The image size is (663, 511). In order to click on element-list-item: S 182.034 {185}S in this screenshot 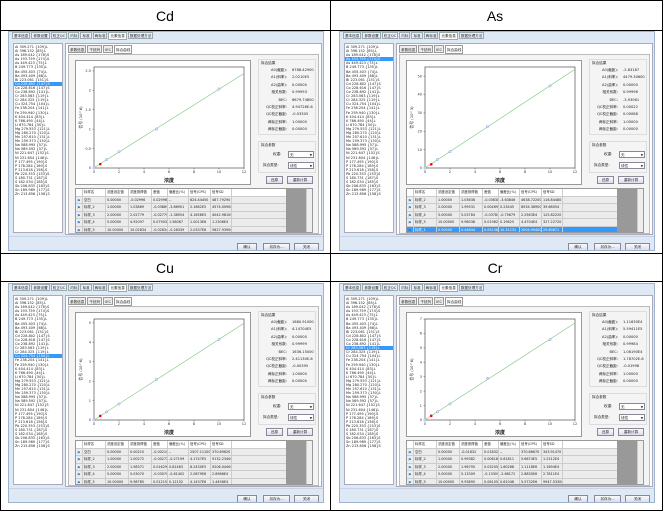, I will do `click(362, 434)`.